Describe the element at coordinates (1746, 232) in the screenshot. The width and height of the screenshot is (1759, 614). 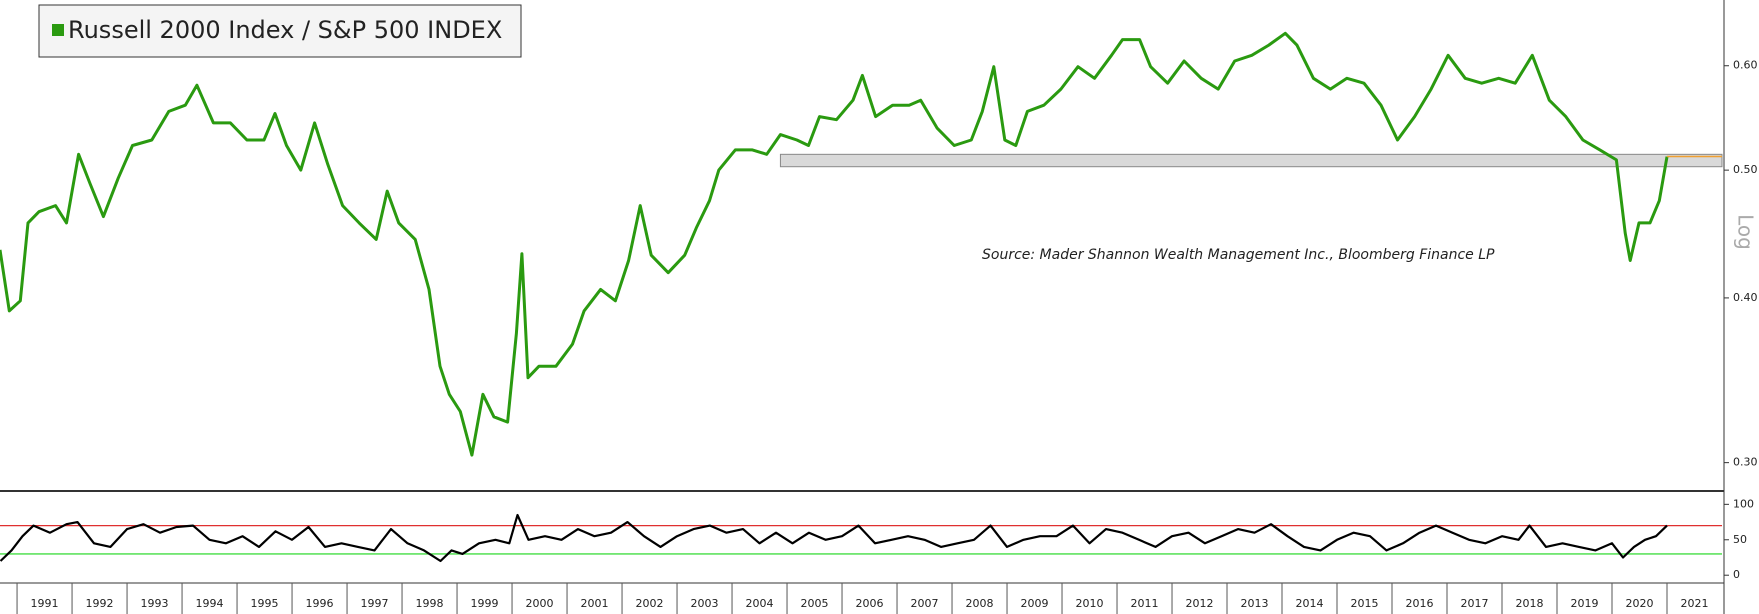
I see `y-axis-label: Log` at that location.